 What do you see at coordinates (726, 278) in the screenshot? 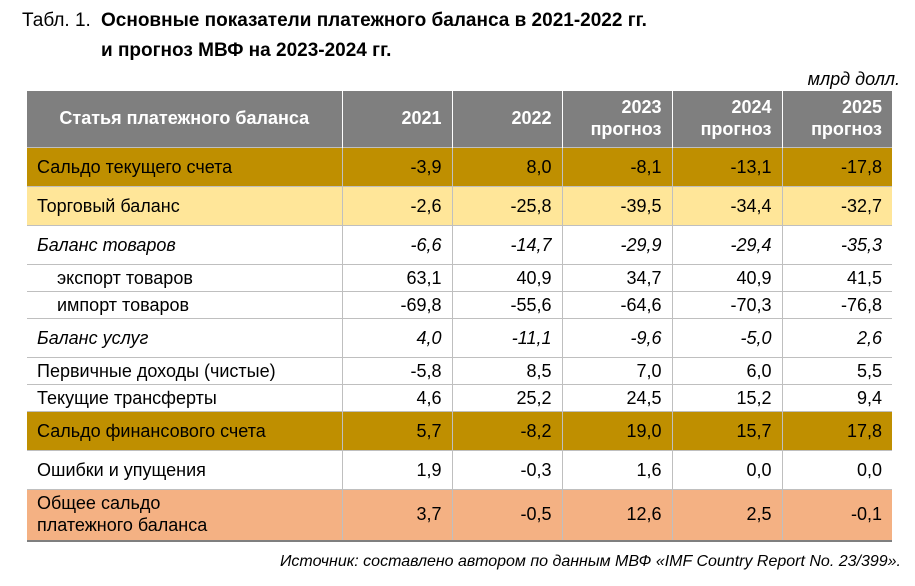
I see `cell-2024: 40,9` at bounding box center [726, 278].